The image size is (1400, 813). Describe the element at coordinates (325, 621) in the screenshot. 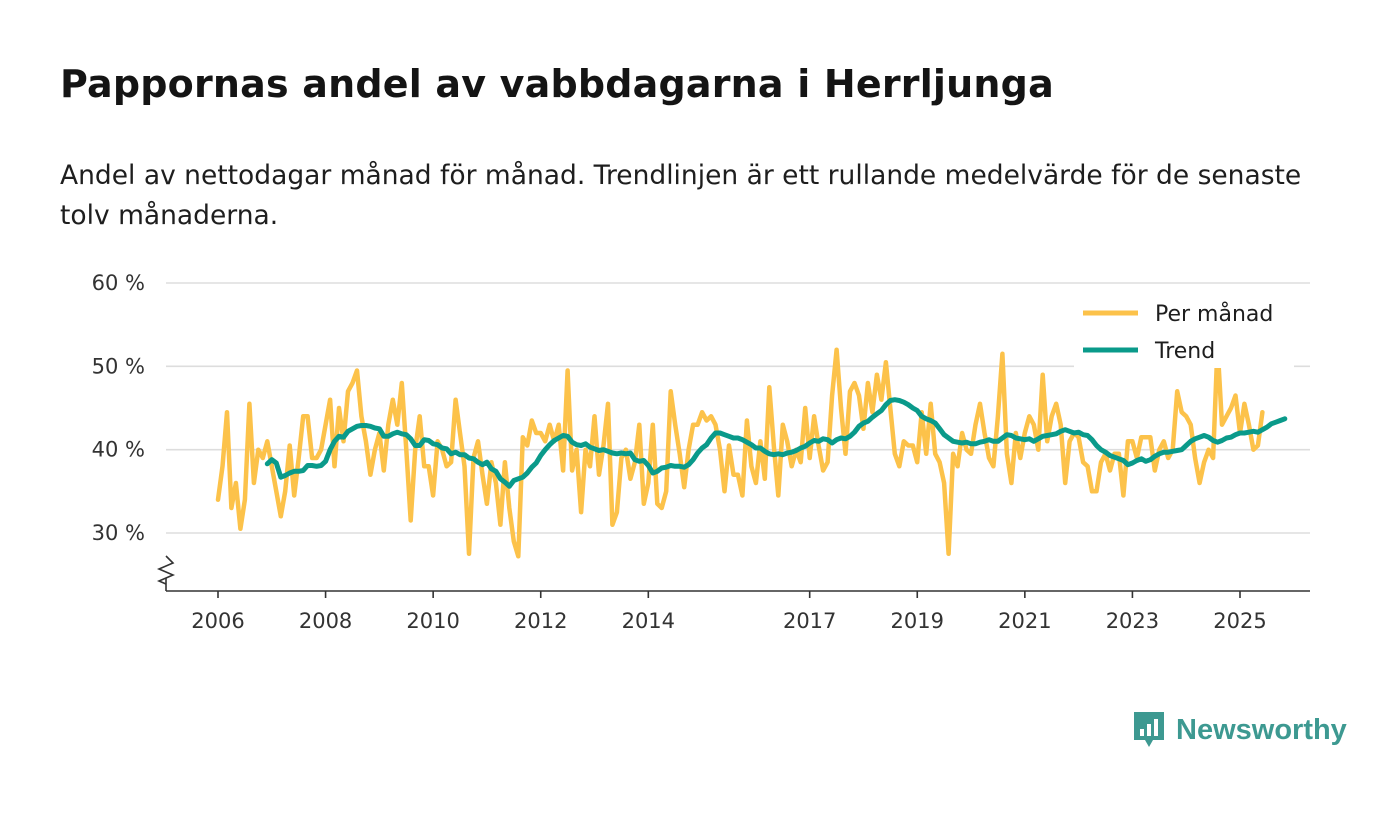

I see `x-tick-label: 2008` at that location.